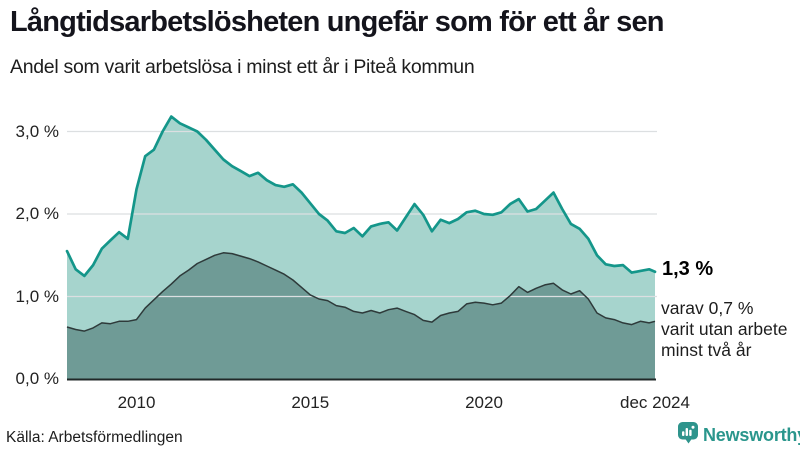  What do you see at coordinates (37, 213) in the screenshot?
I see `y-axis-tick-label: 2,0 %` at bounding box center [37, 213].